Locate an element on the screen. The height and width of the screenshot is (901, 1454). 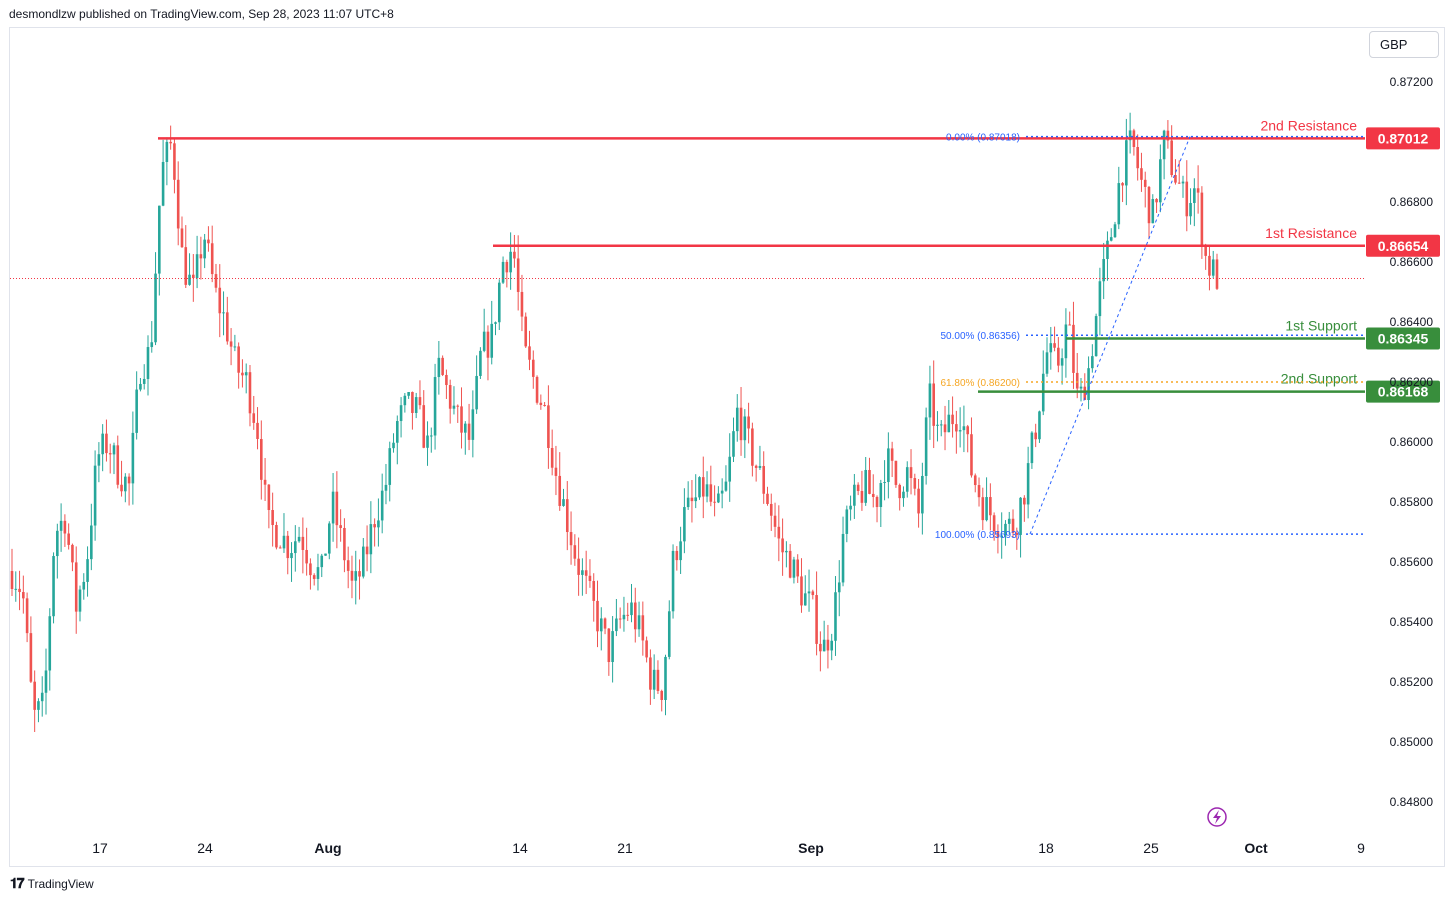
x-tick-label: 17 is located at coordinates (100, 848).